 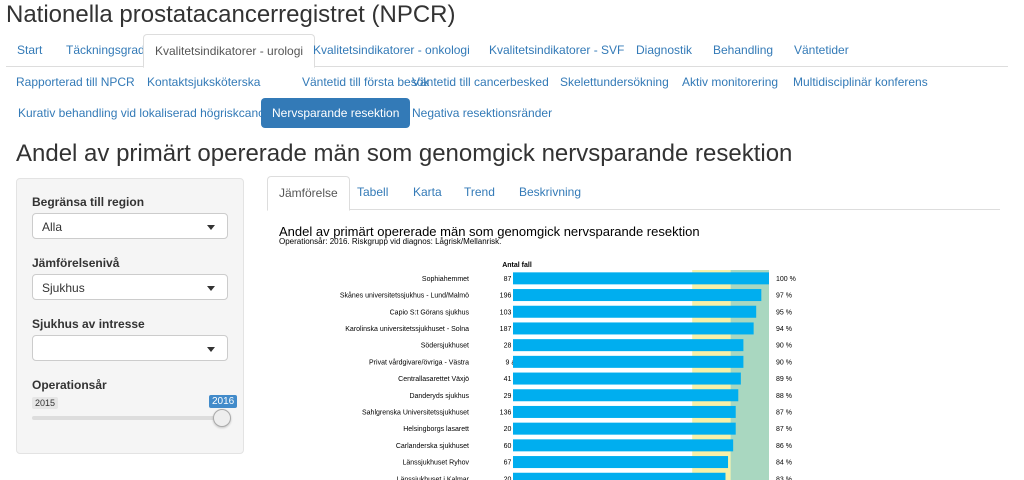 What do you see at coordinates (415, 412) in the screenshot?
I see `category-label: Sahlgrenska Universitetssjukhuset` at bounding box center [415, 412].